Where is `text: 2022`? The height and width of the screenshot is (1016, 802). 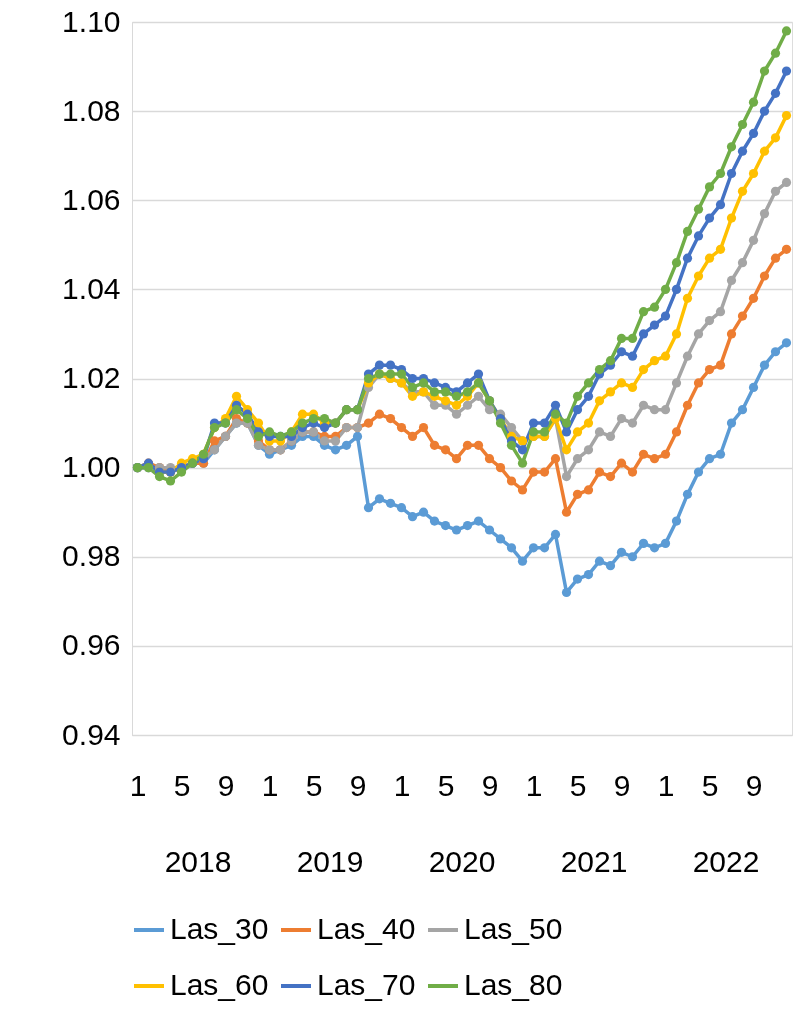 text: 2022 is located at coordinates (726, 861).